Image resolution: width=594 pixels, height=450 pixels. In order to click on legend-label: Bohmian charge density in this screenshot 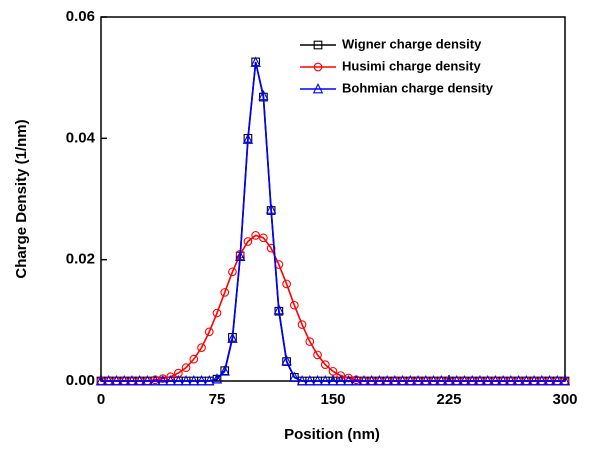, I will do `click(418, 87)`.